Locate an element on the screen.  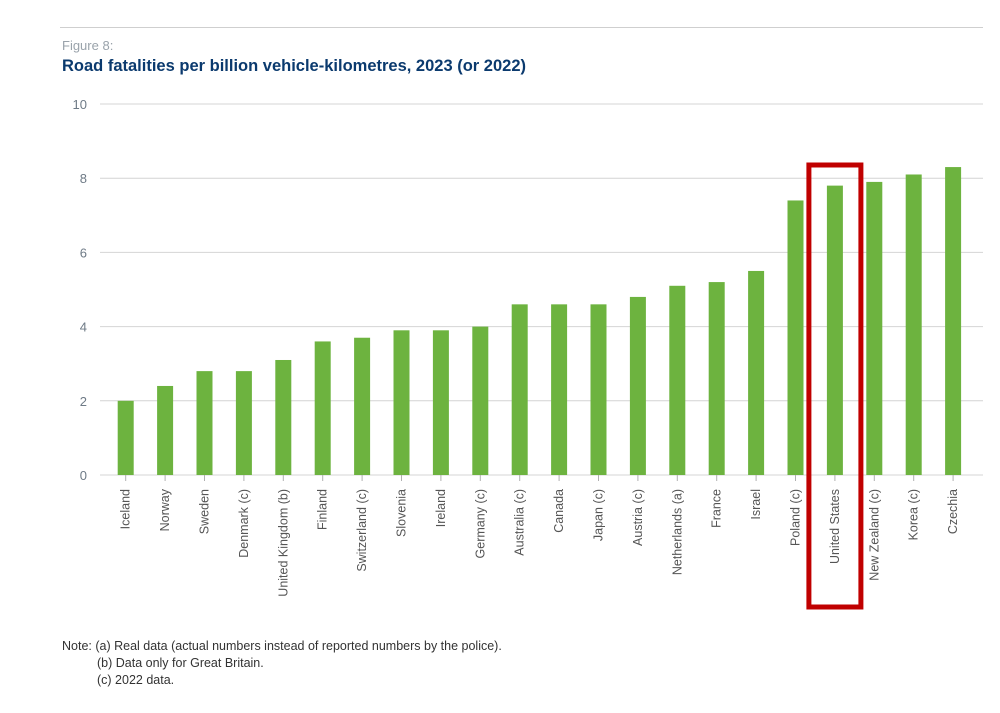
x-tick-label: Czechia is located at coordinates (953, 511).